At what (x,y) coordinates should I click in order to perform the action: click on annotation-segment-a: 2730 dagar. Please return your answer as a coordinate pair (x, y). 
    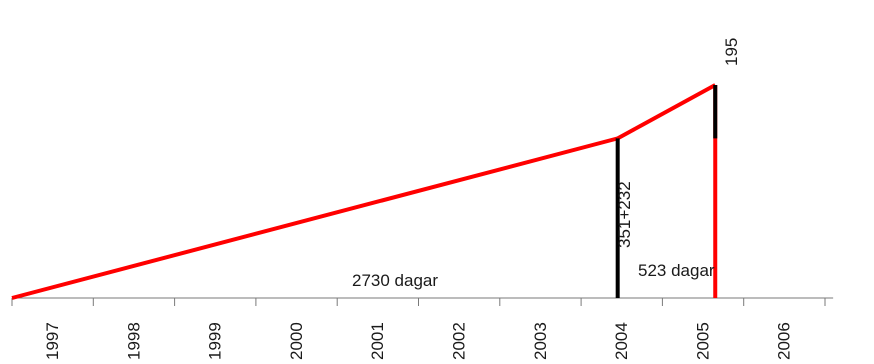
    Looking at the image, I should click on (395, 280).